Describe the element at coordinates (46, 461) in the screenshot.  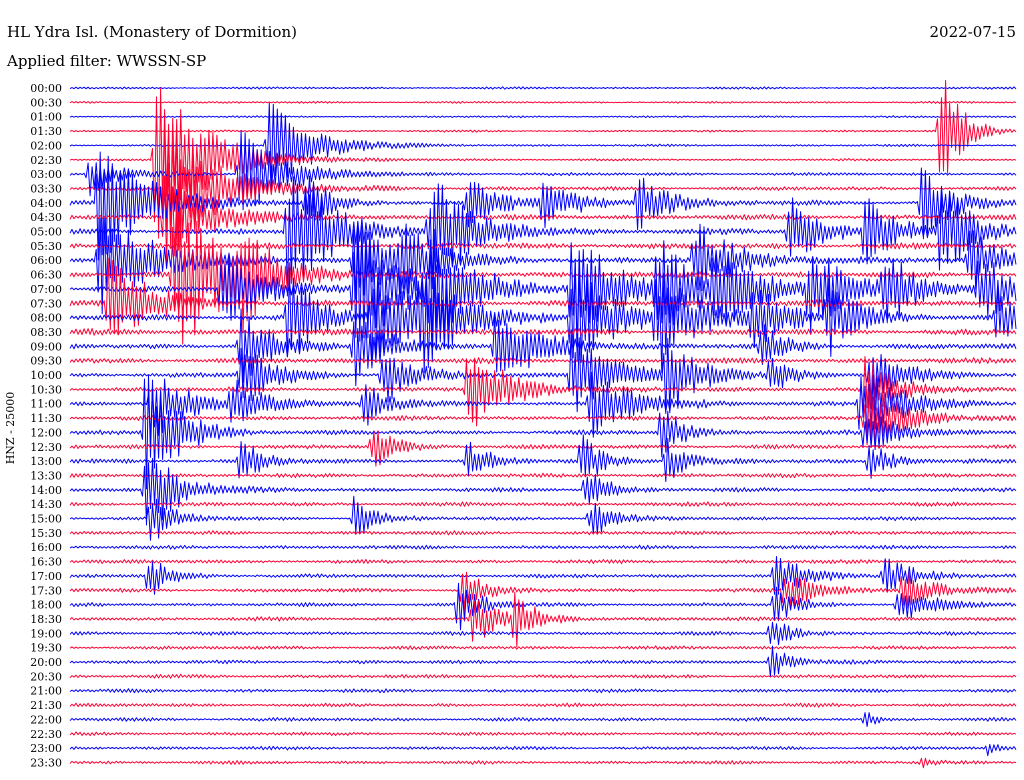
I see `tick-label: 13:00` at that location.